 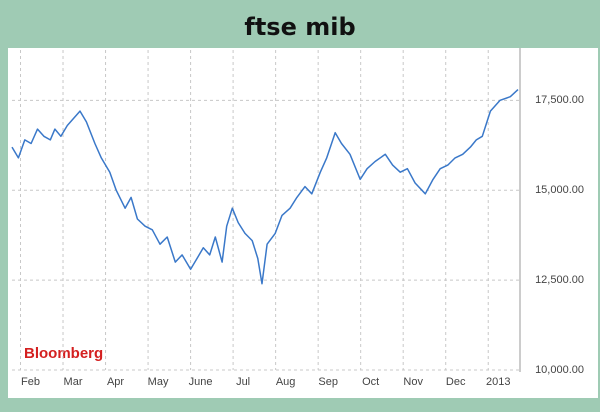 I want to click on y-tick-label: 10,000.00, so click(x=559, y=370).